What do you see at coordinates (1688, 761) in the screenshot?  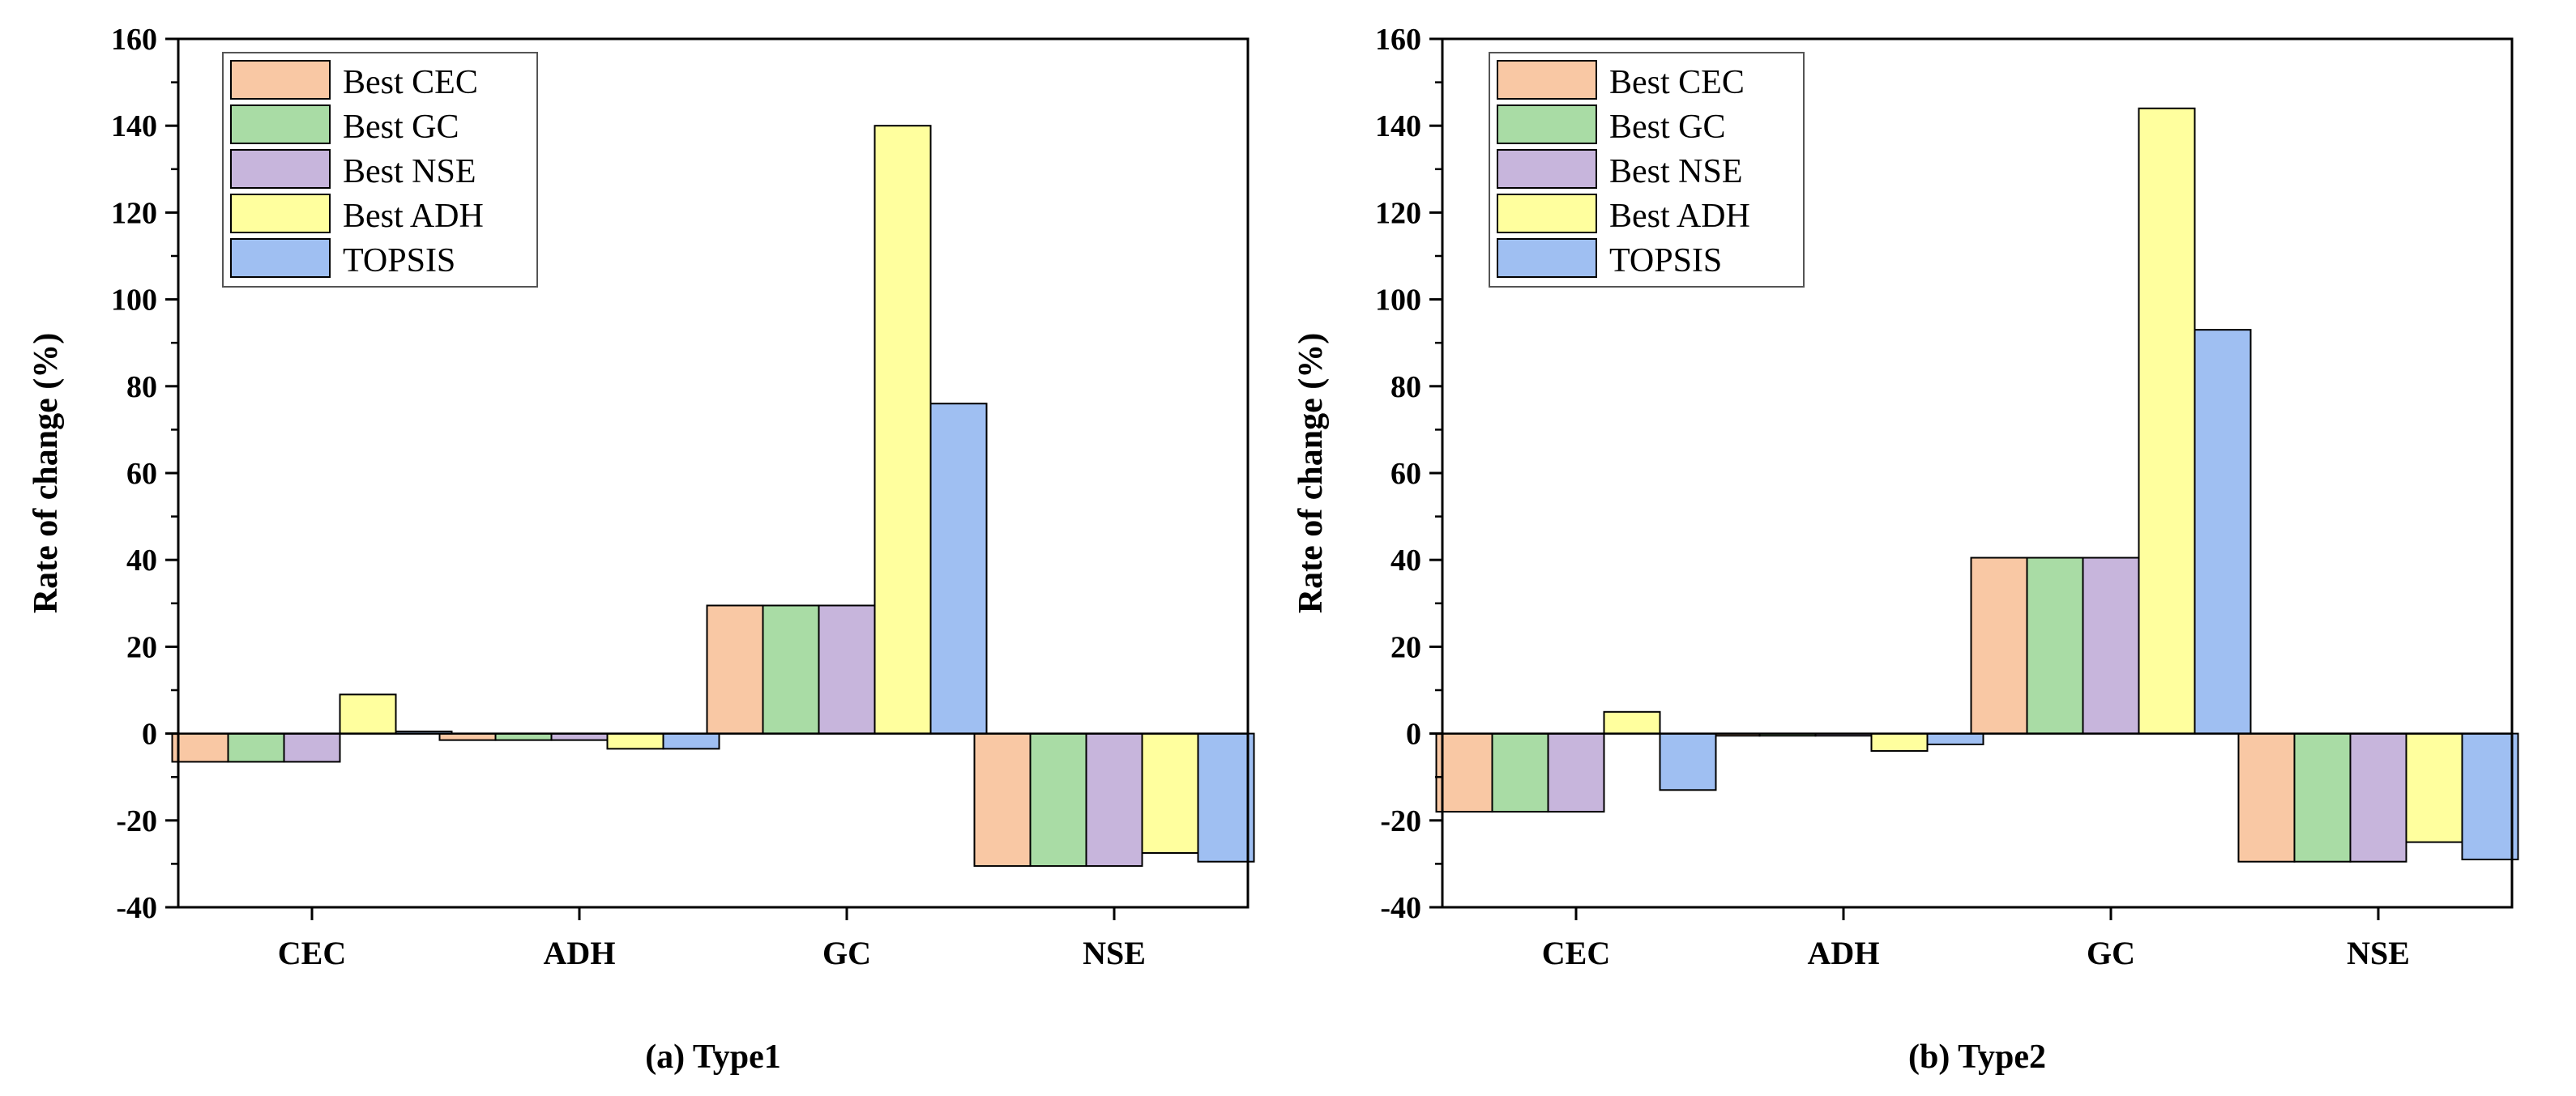 I see `bar-topsis-cec` at bounding box center [1688, 761].